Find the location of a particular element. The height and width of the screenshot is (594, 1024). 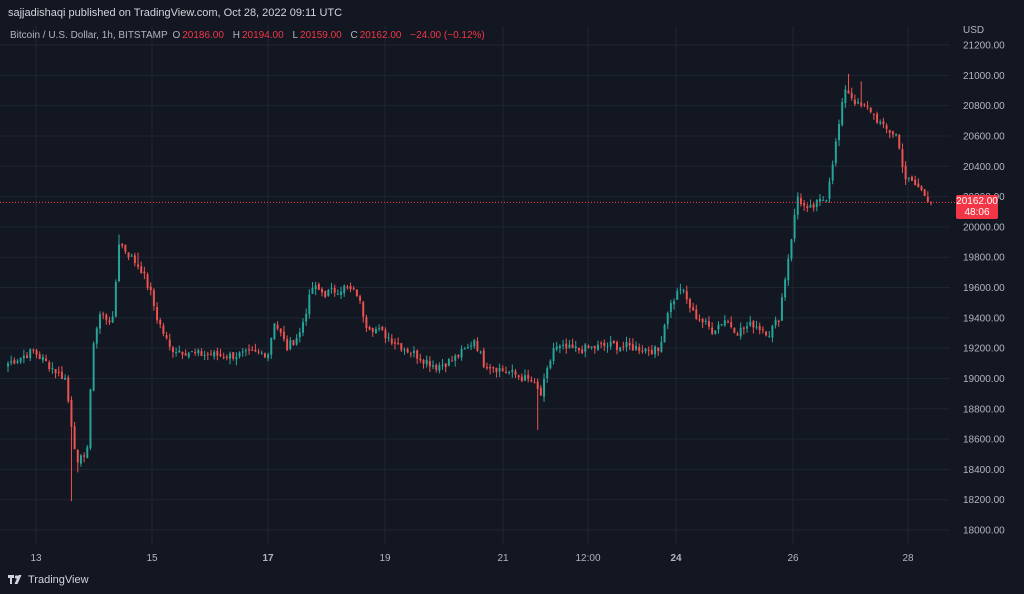

tradingview-logo-icon is located at coordinates (15, 579).